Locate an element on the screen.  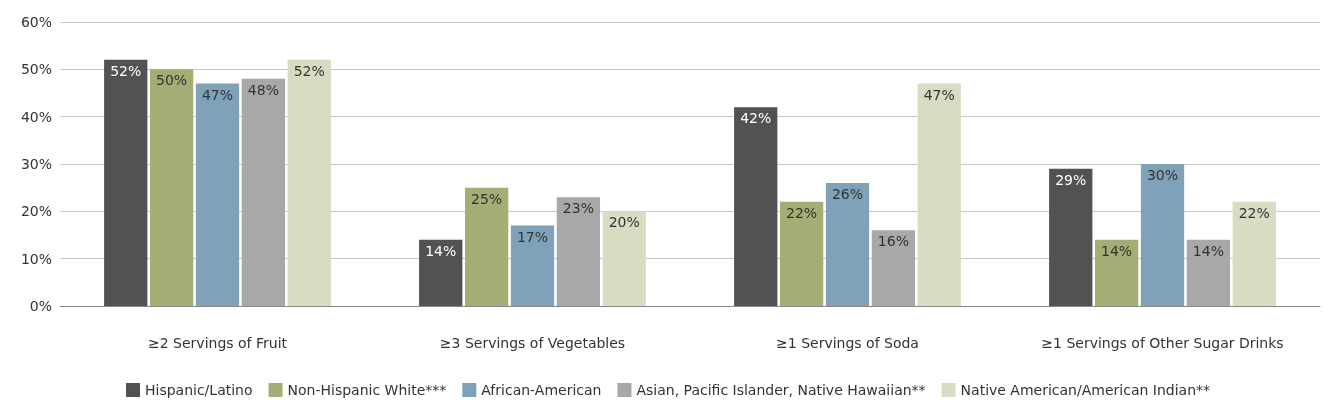
data-label: 42% is located at coordinates (756, 118).